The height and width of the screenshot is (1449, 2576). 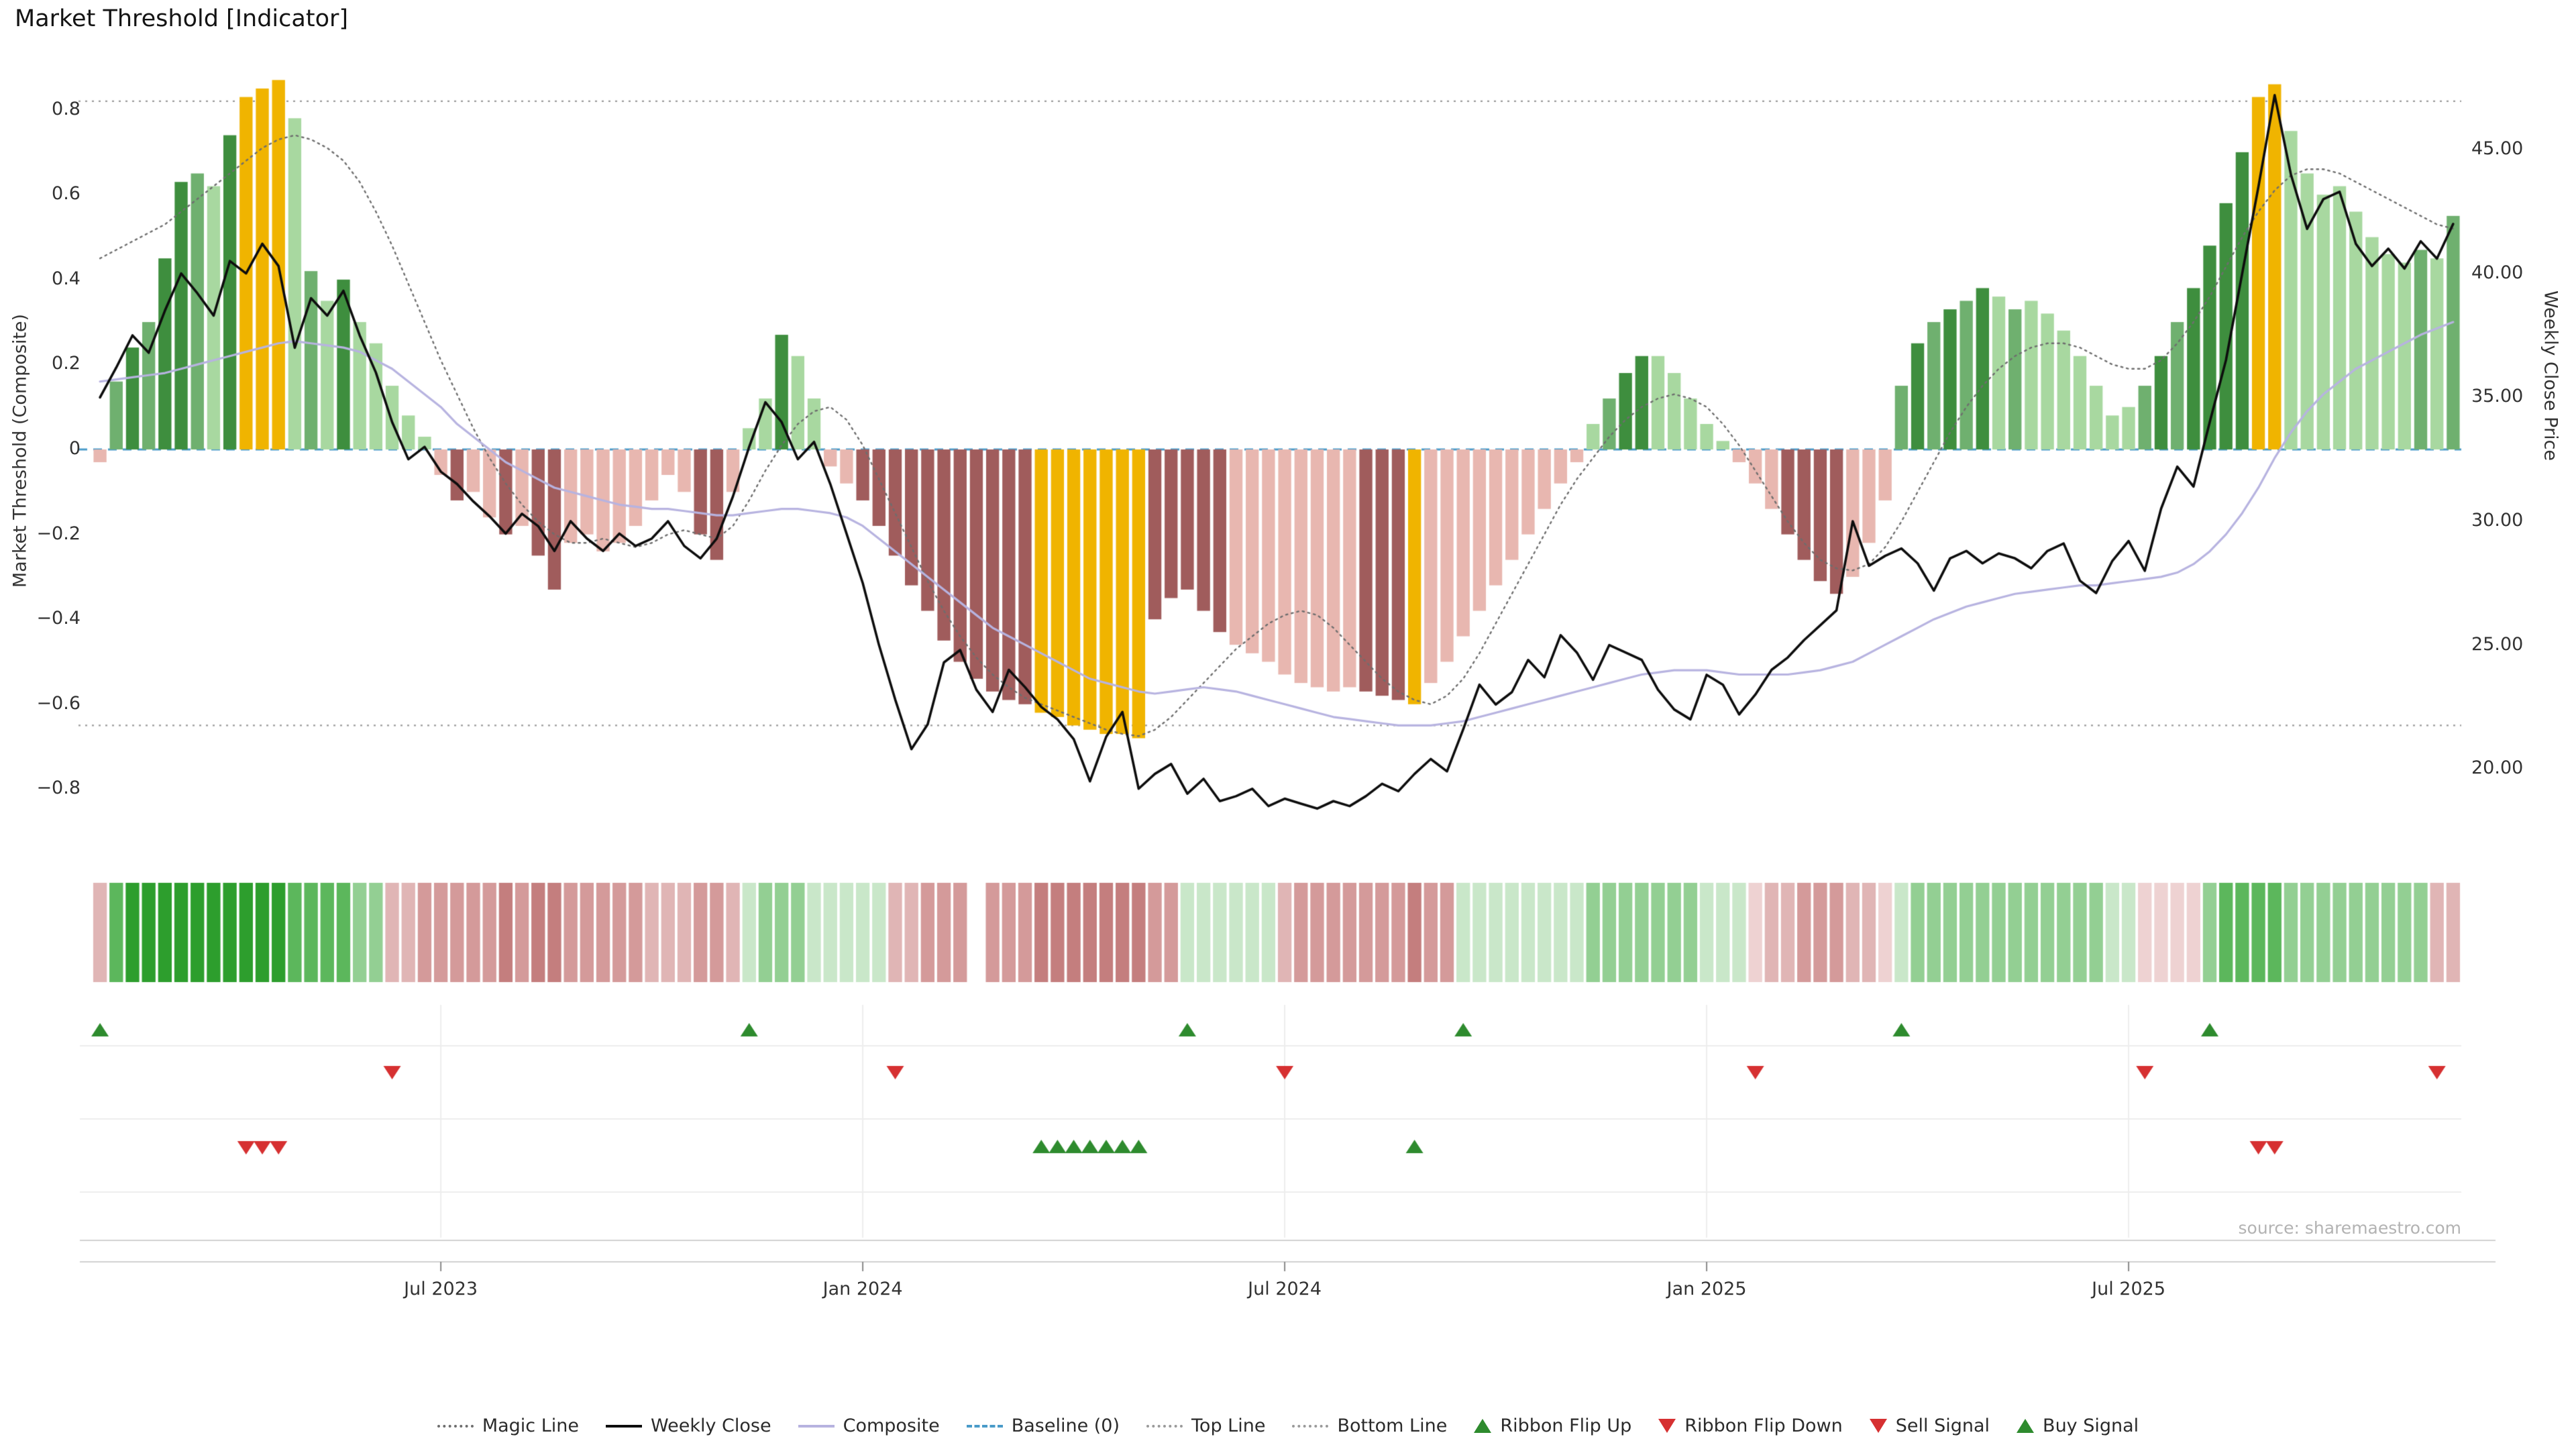 I want to click on legend-item-sell-signal: Sell Signal, so click(x=1929, y=1425).